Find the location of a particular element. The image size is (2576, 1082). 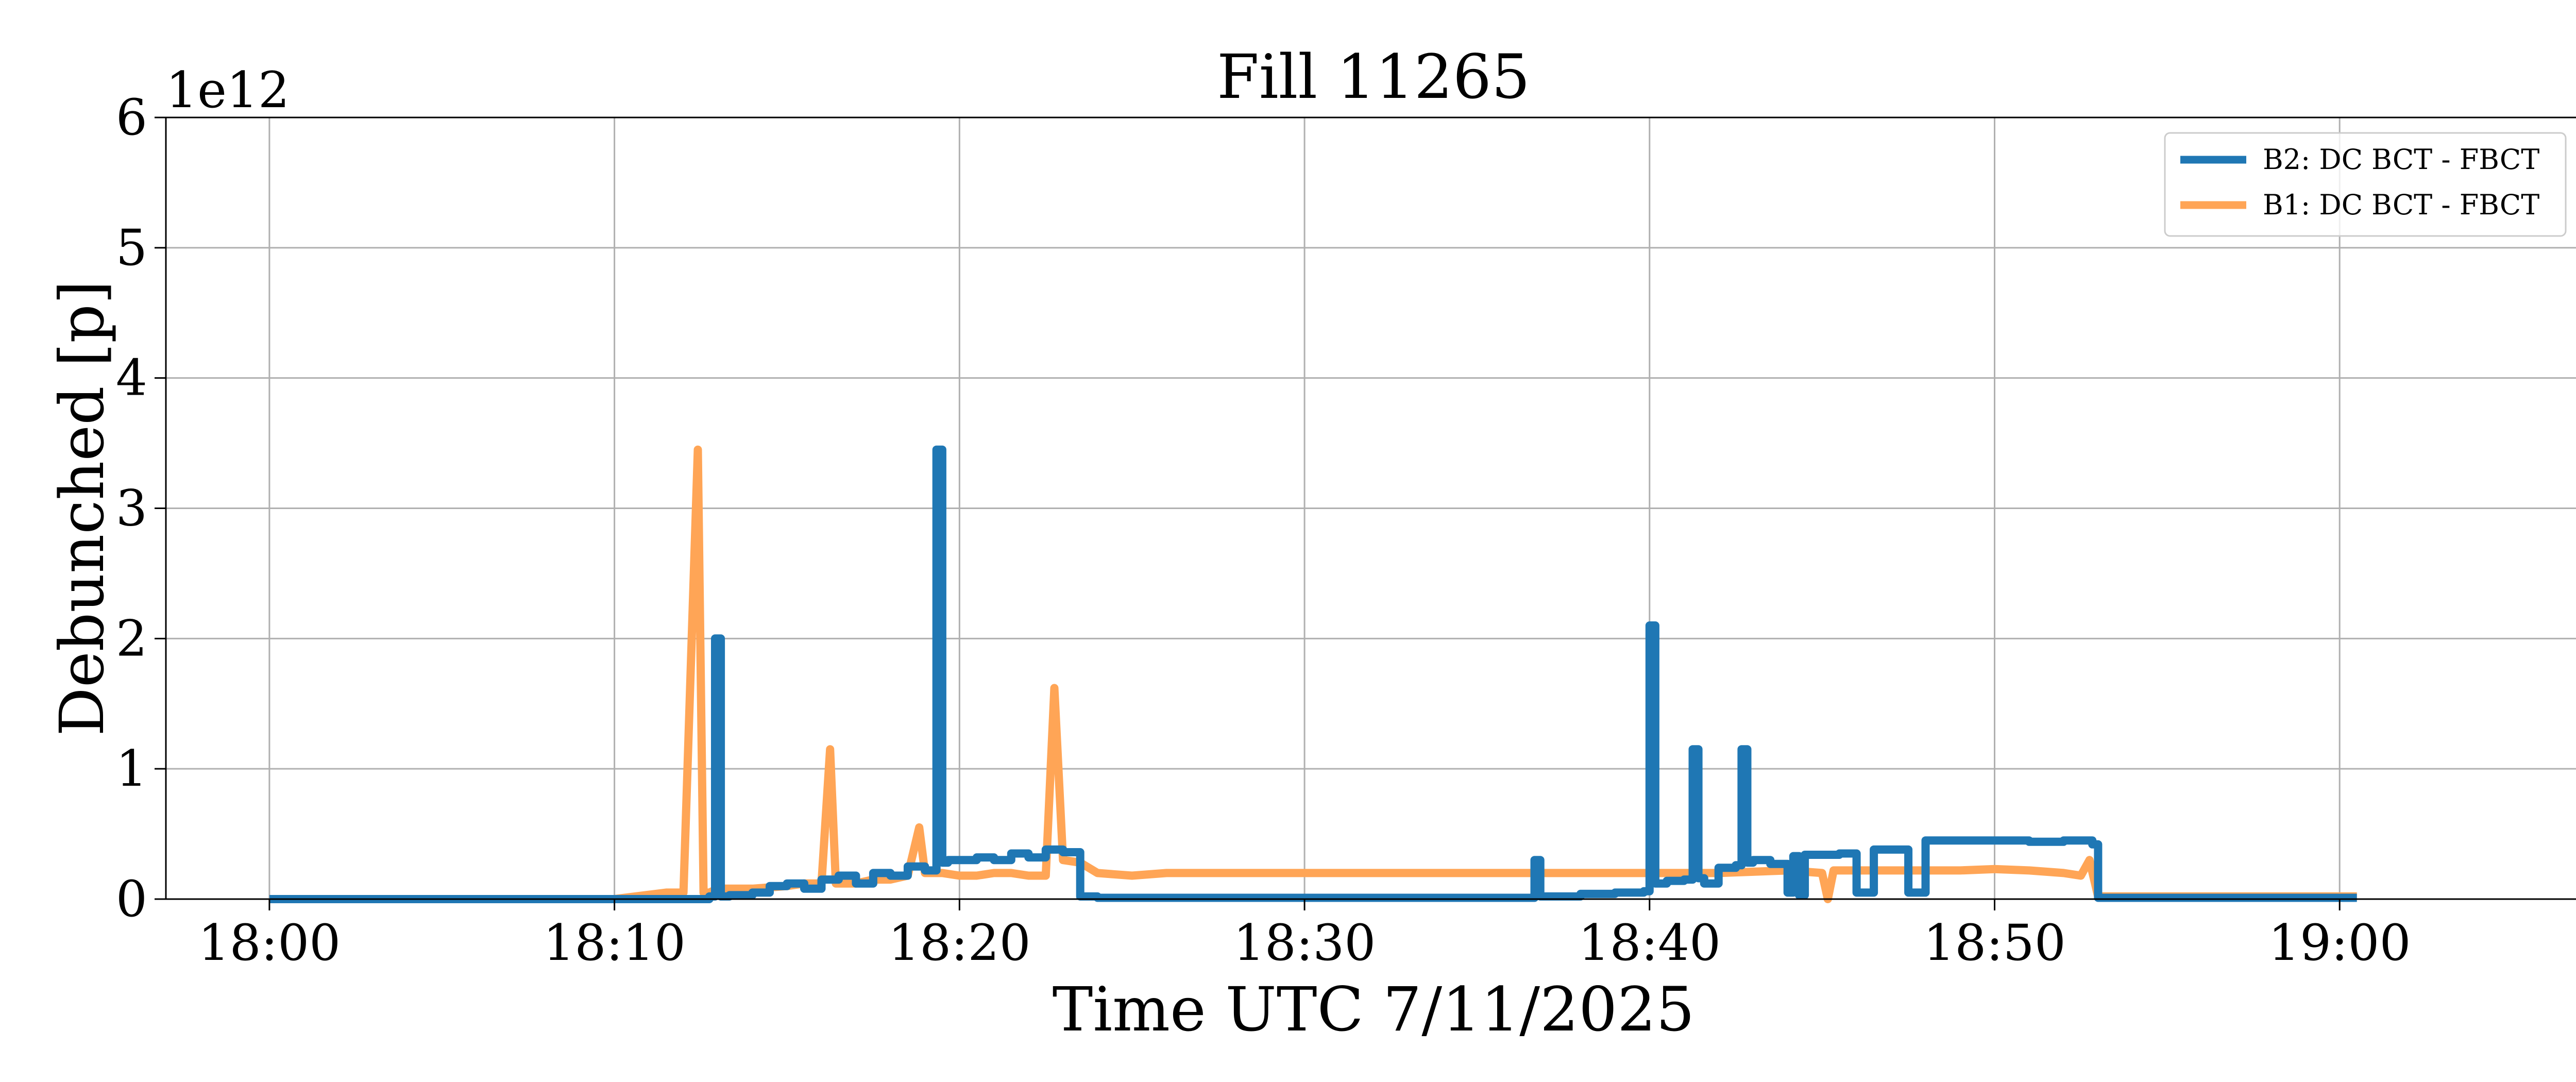

legend-entry-b1: B1: DC BCT - FBCT is located at coordinates (2401, 205).